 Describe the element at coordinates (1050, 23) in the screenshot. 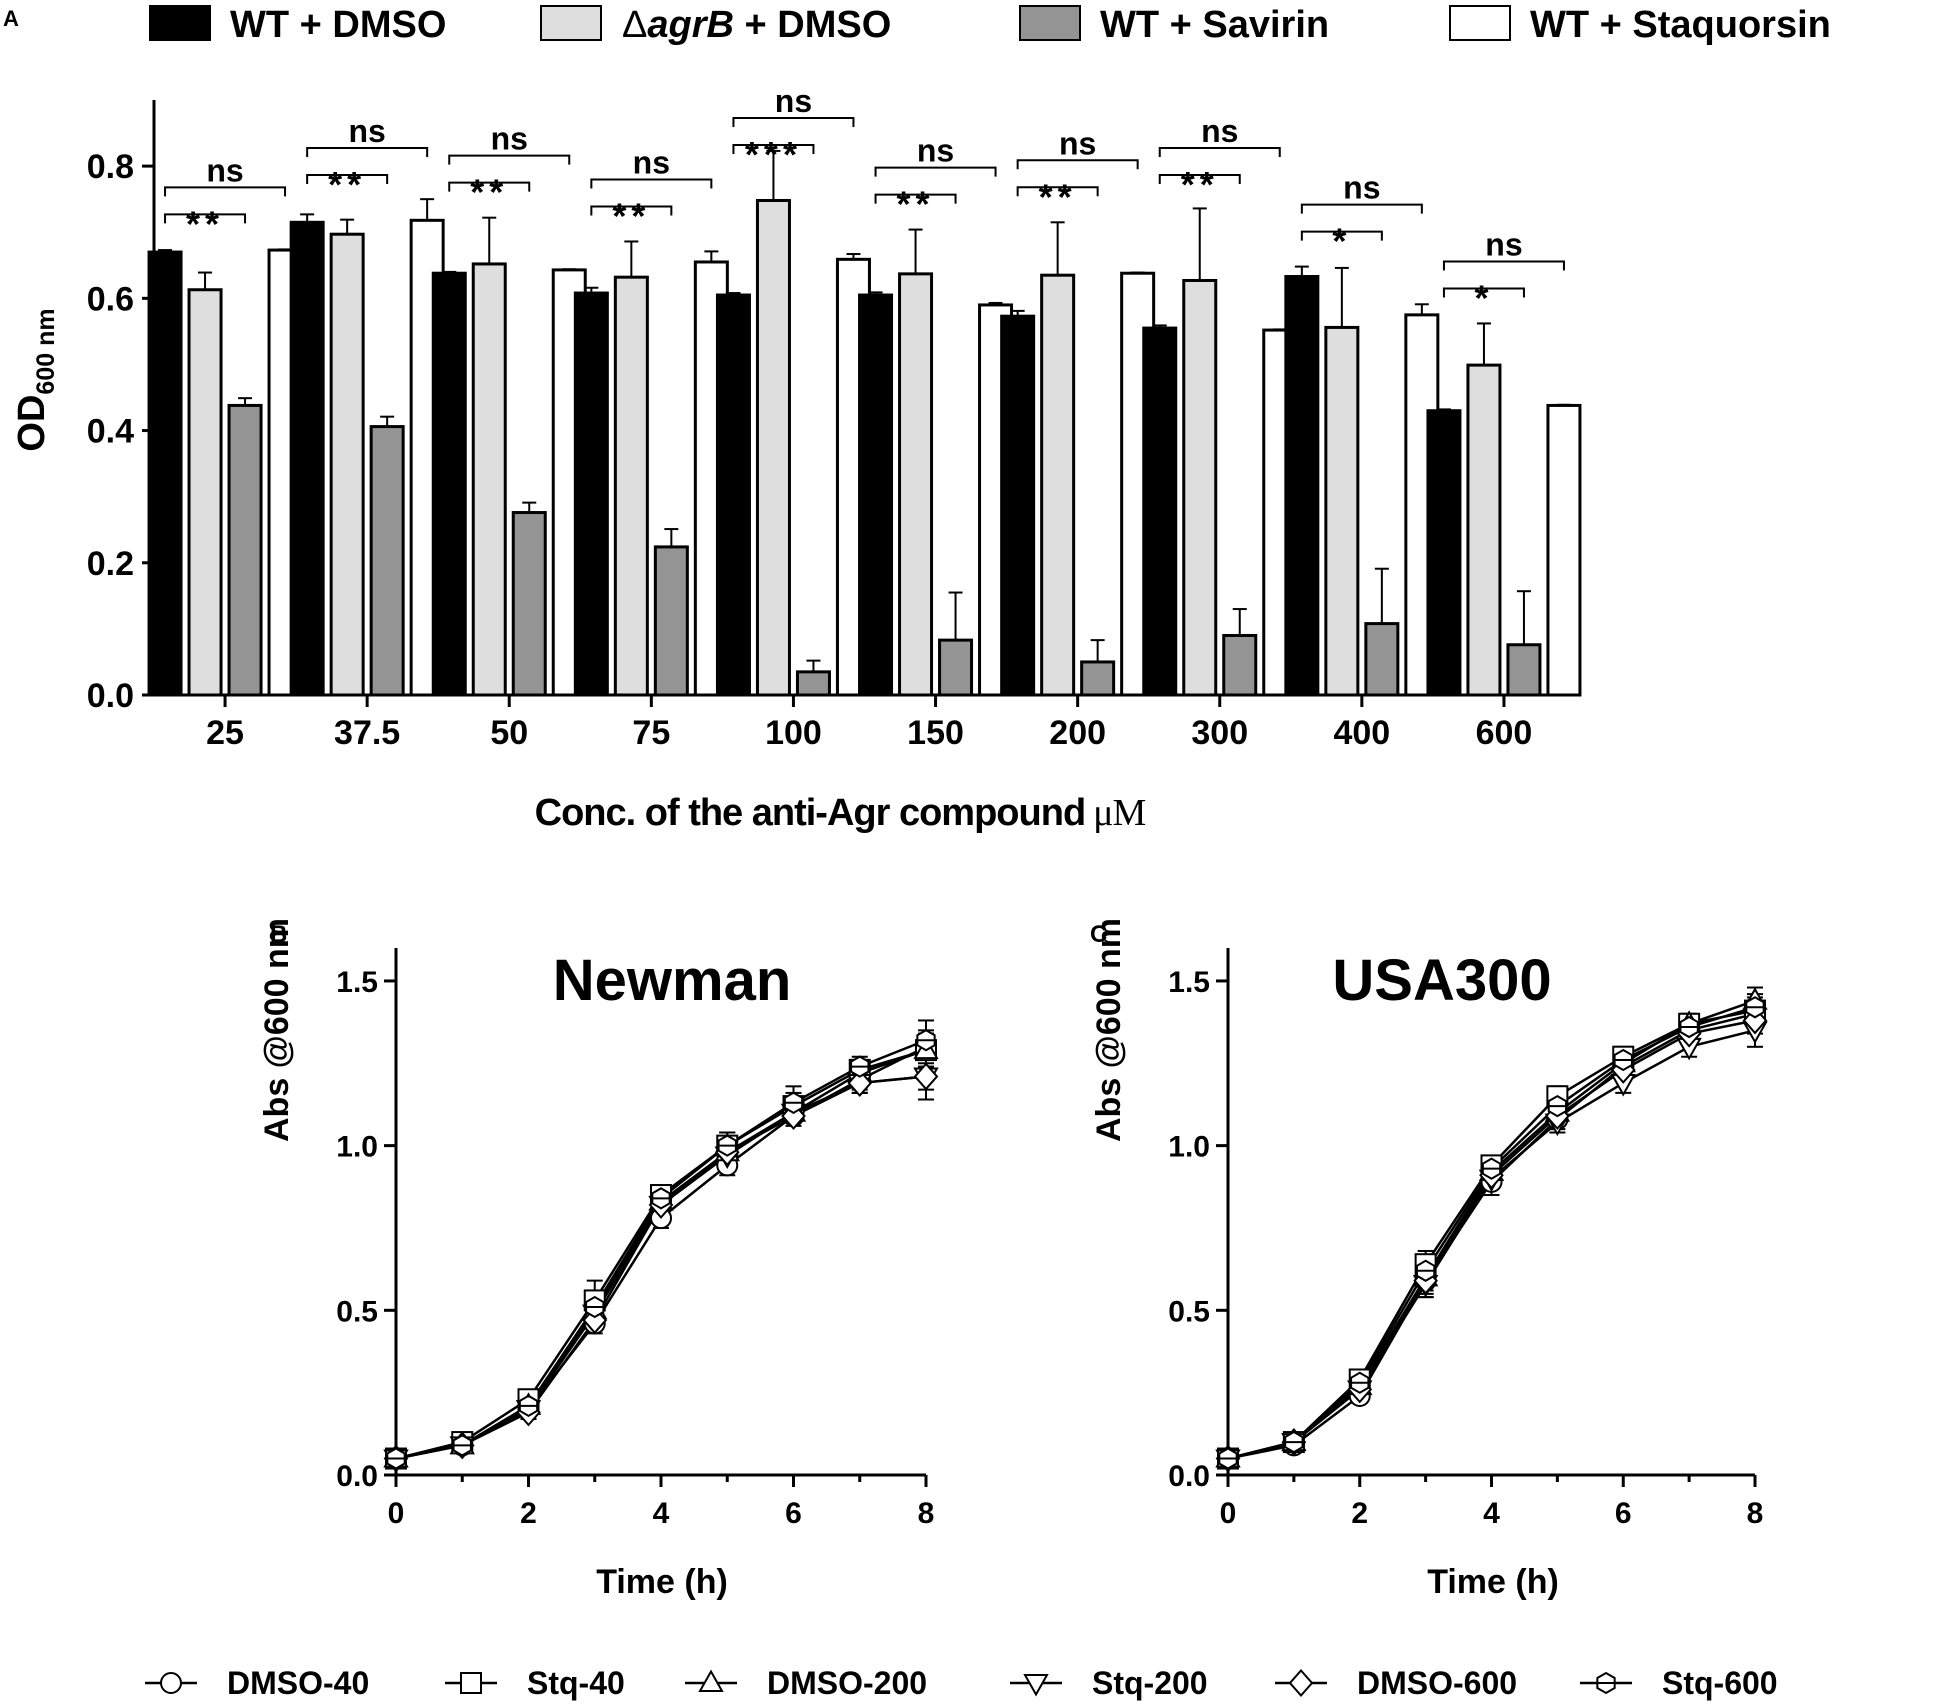

I see `legend-swatch-wt-savirin` at that location.